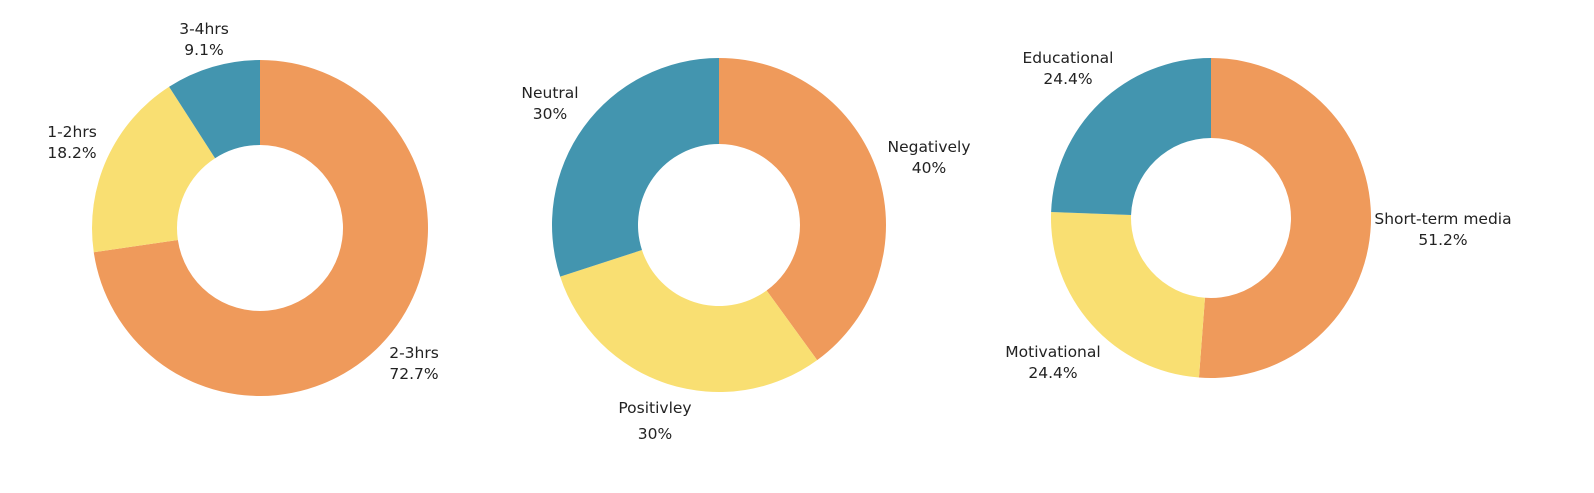 This screenshot has height=493, width=1594. Describe the element at coordinates (803, 209) in the screenshot. I see `slice-negatively` at that location.